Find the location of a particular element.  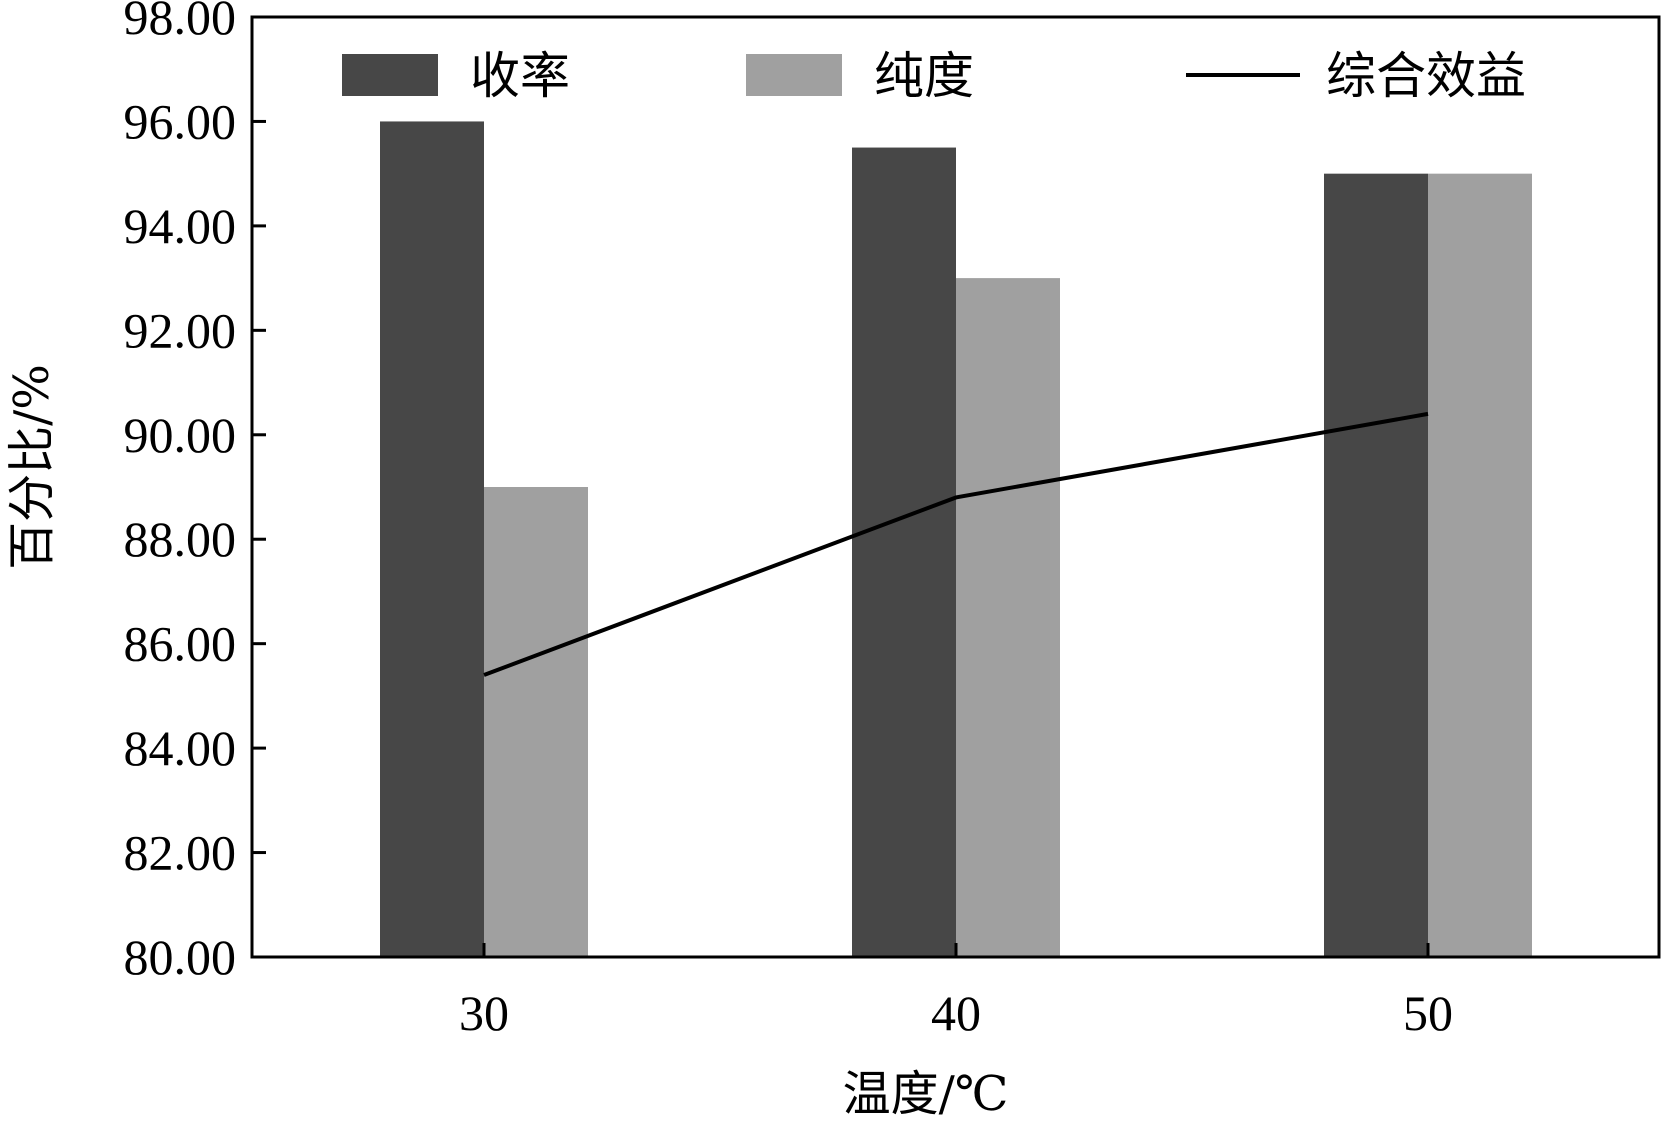

x-tick-label: 50 is located at coordinates (1428, 1013).